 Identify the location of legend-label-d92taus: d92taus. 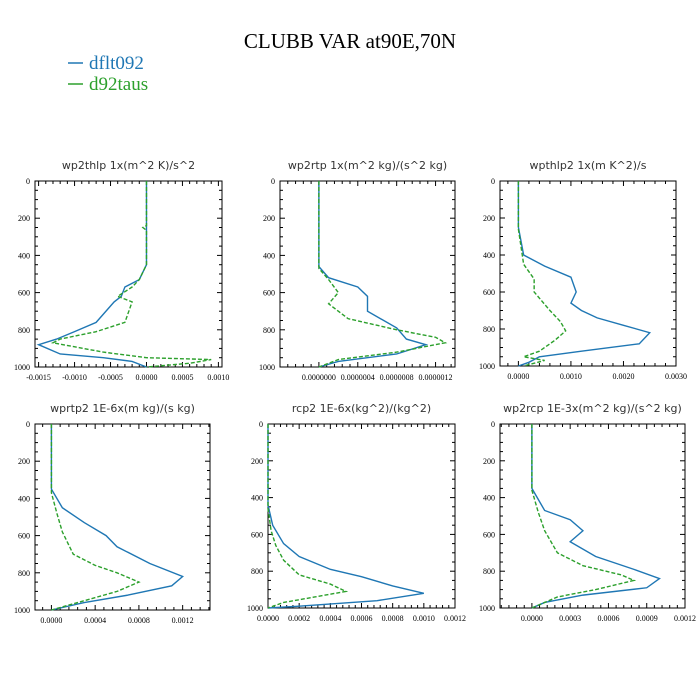
(118, 84).